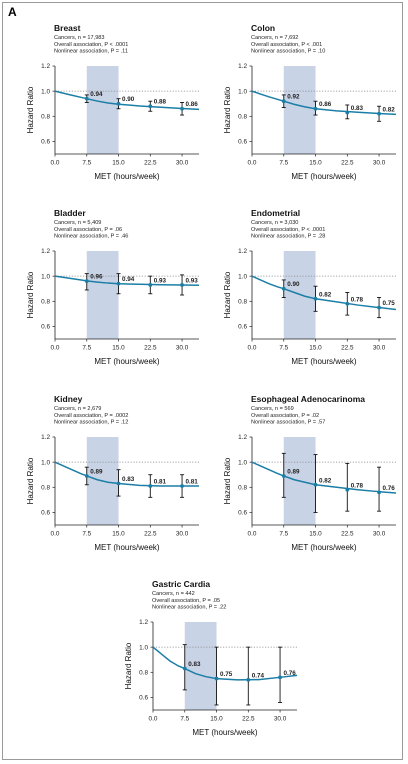  What do you see at coordinates (186, 601) in the screenshot?
I see `chart-subtitle-line: Overall association, P = .05` at bounding box center [186, 601].